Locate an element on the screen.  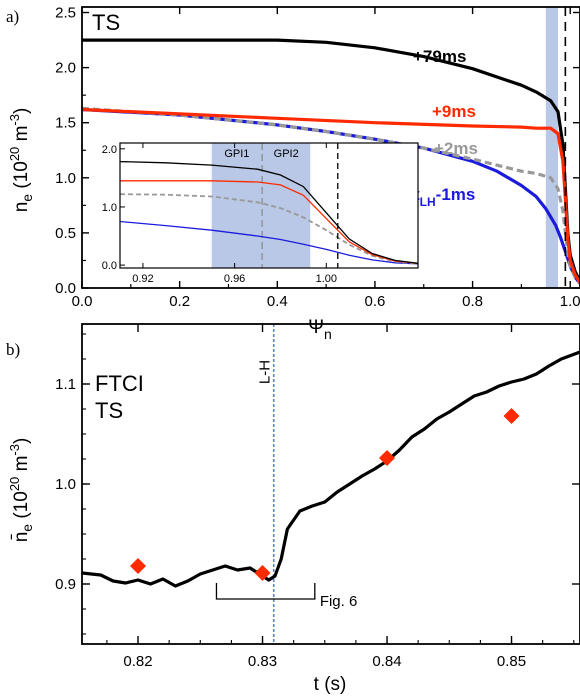
b-x-tick-label: 0.83 is located at coordinates (262, 661).